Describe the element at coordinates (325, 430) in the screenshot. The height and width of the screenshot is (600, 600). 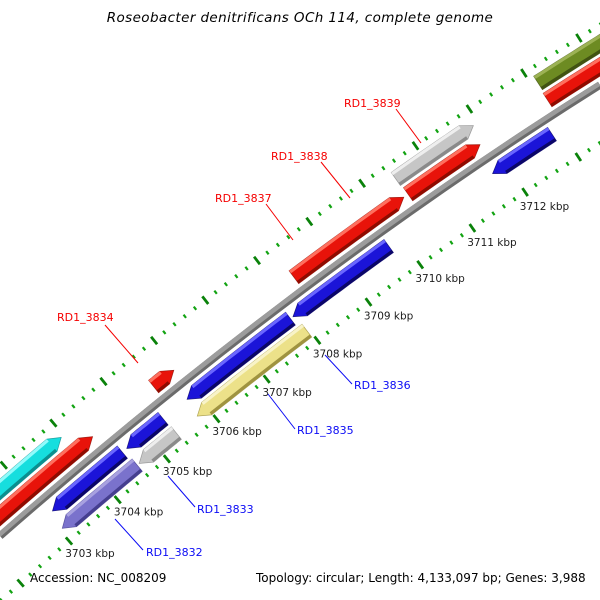
I see `gene-label-rd1_3835: RD1_3835` at that location.